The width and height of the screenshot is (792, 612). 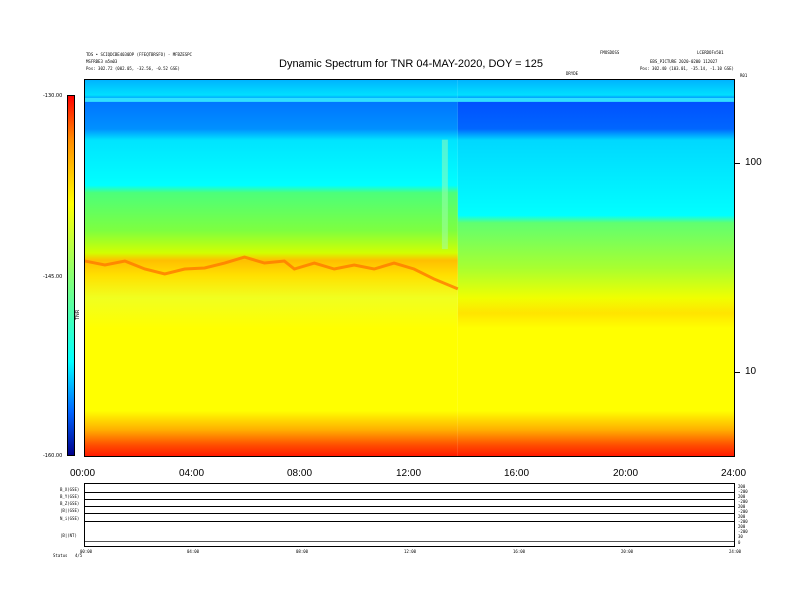 What do you see at coordinates (610, 52) in the screenshot?
I see `header-right-line1a: FMOSDOSS` at bounding box center [610, 52].